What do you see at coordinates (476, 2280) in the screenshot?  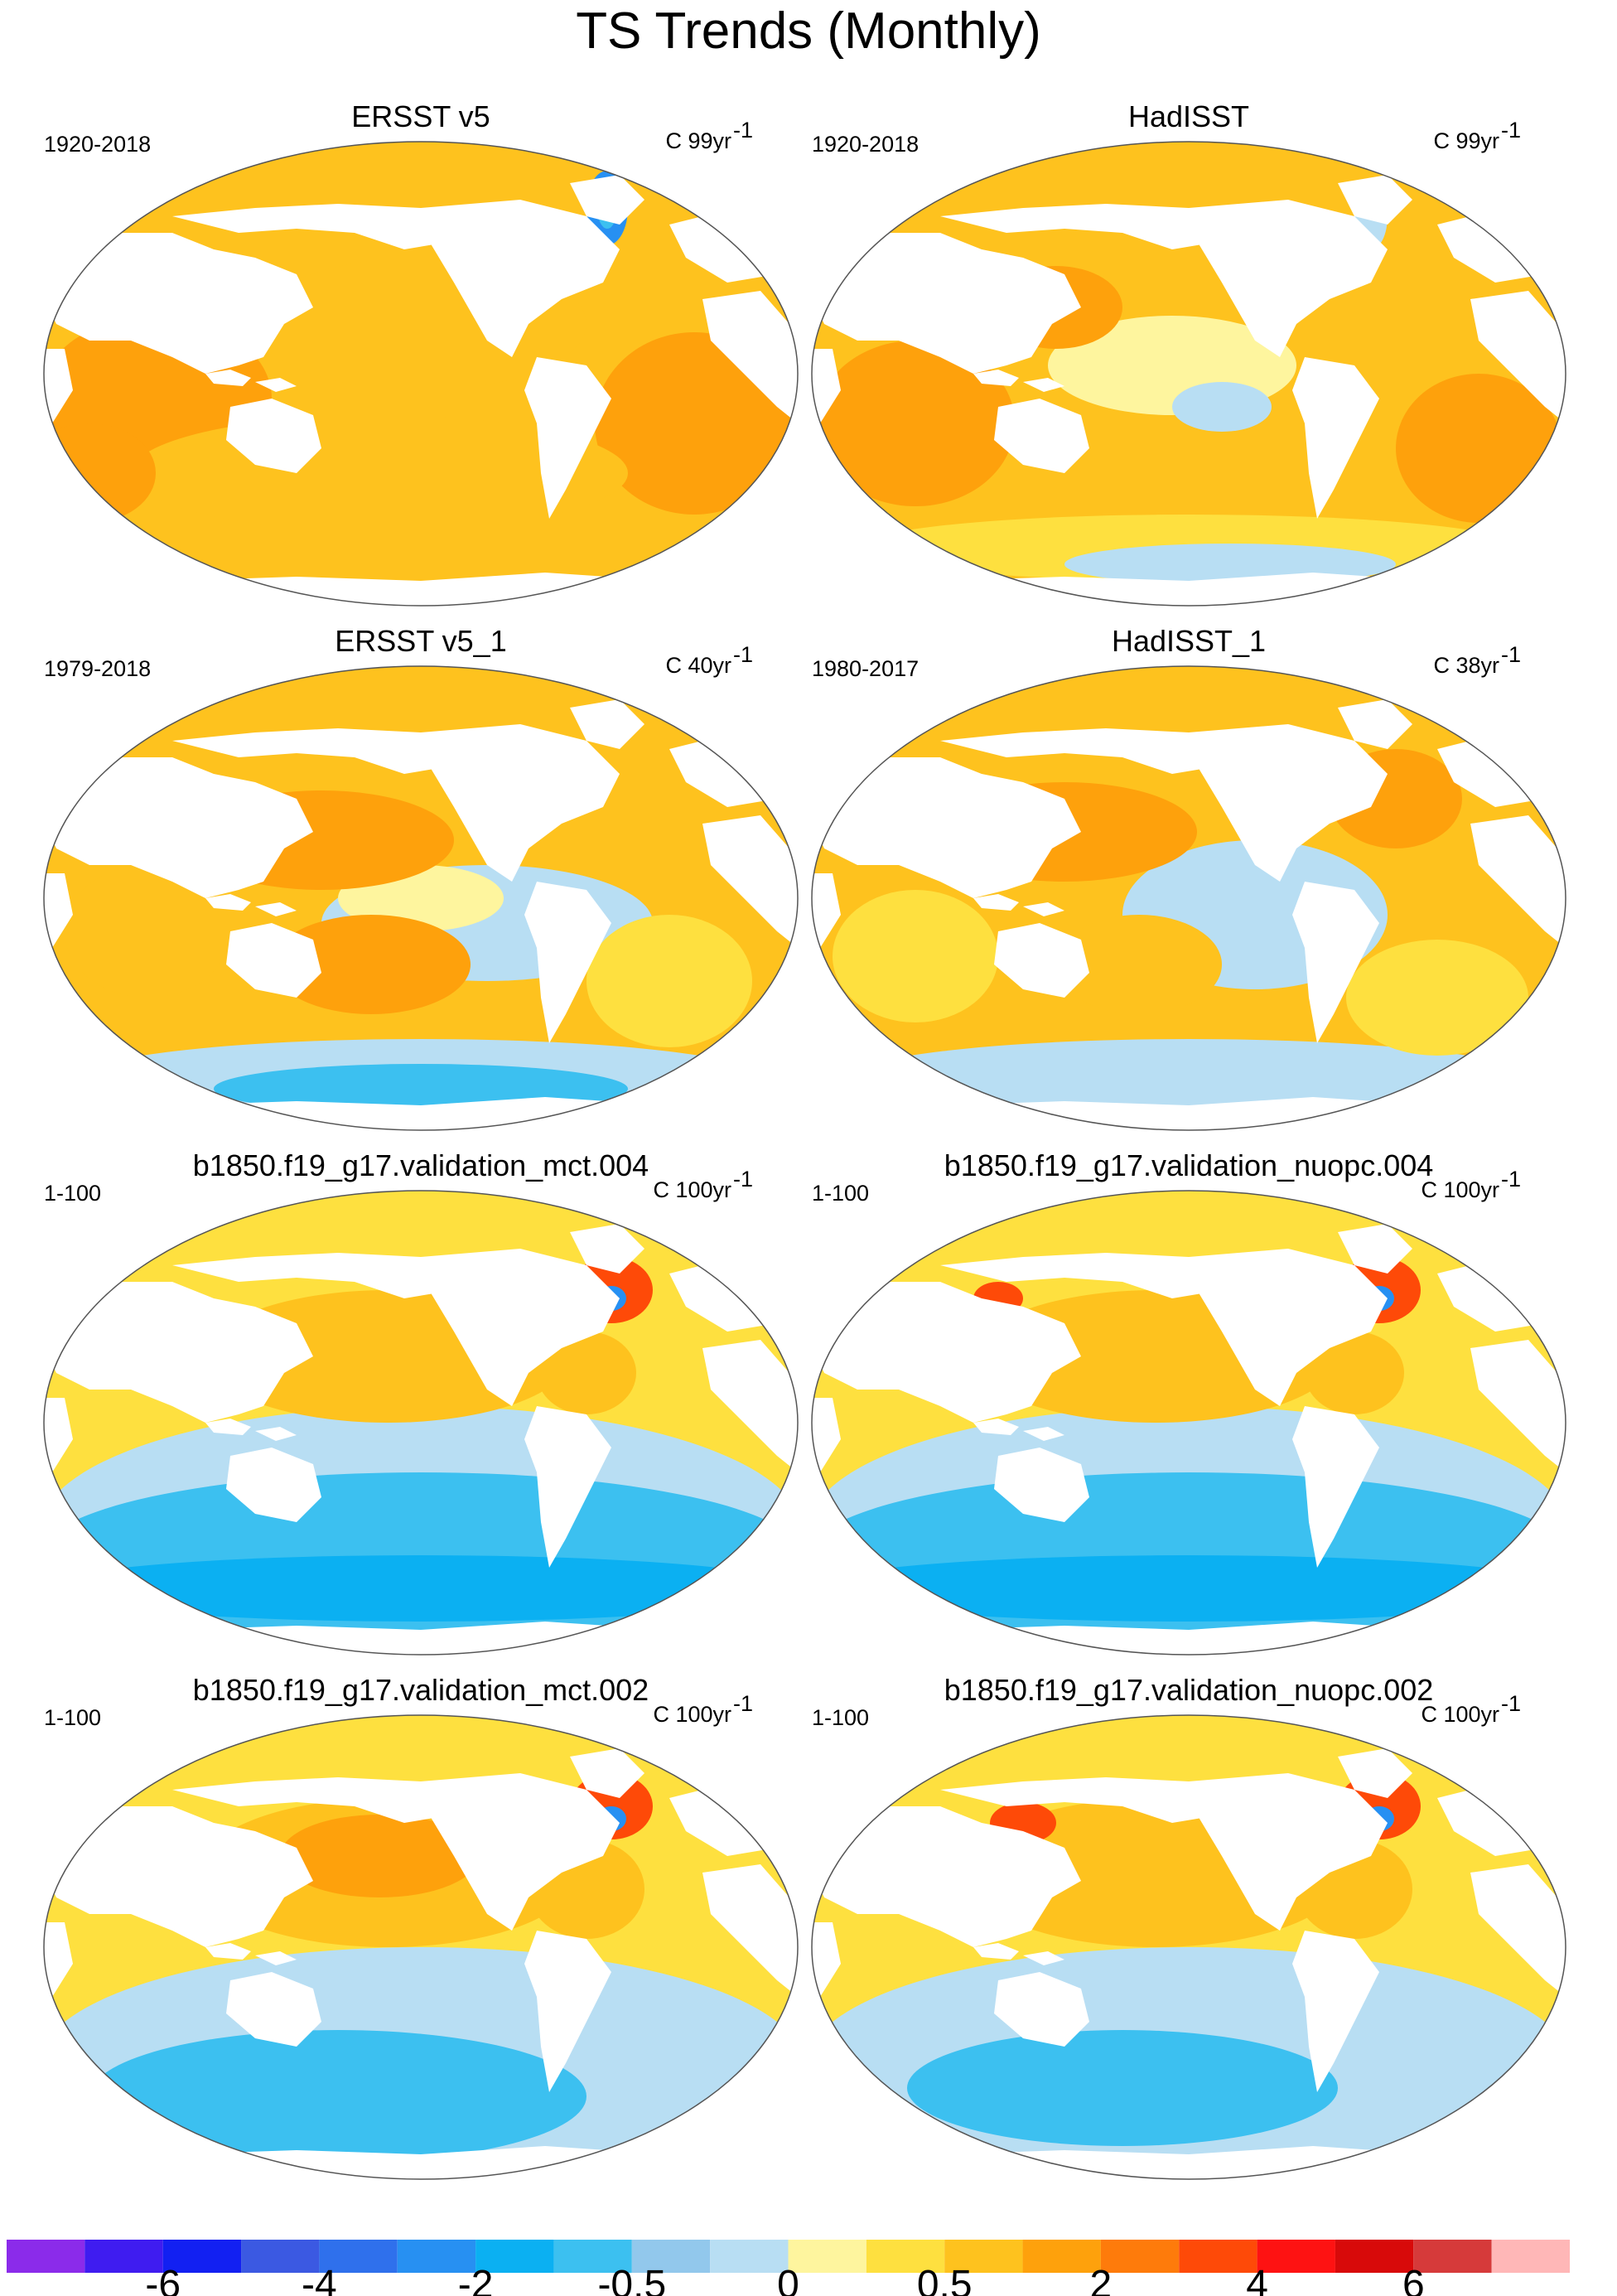 I see `colorbar-tick-label: -2` at bounding box center [476, 2280].